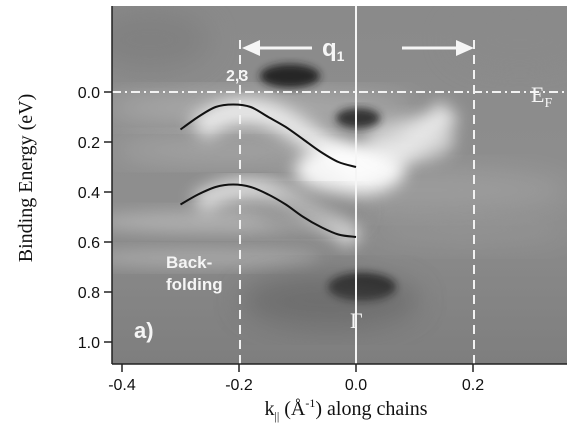 Image resolution: width=567 pixels, height=430 pixels. Describe the element at coordinates (89, 93) in the screenshot. I see `y-tick-label: 0.0` at that location.